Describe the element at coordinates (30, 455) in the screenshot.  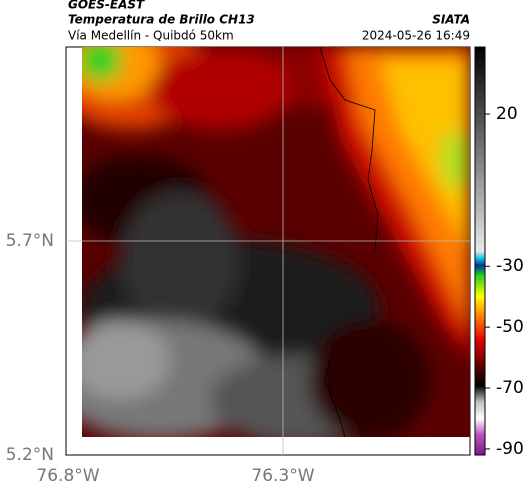
I see `lat-label: 5.2°N` at that location.